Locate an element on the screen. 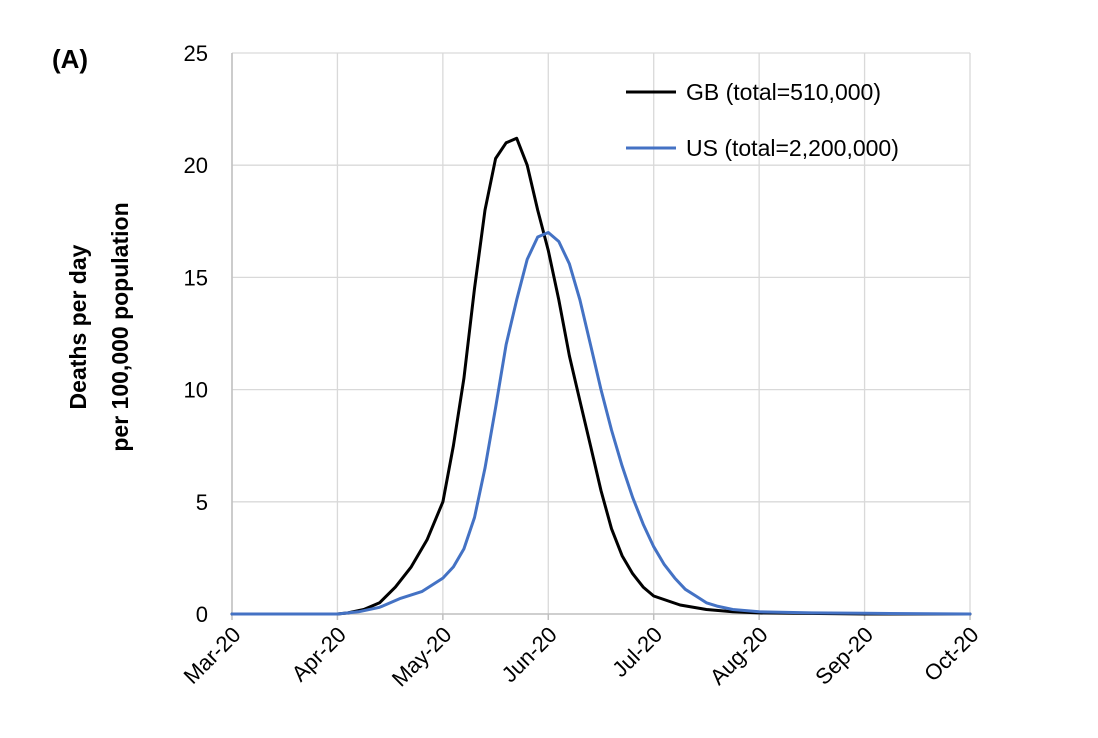 This screenshot has height=738, width=1098. y-axis-label: Deaths per day per 100,000 population is located at coordinates (99, 326).